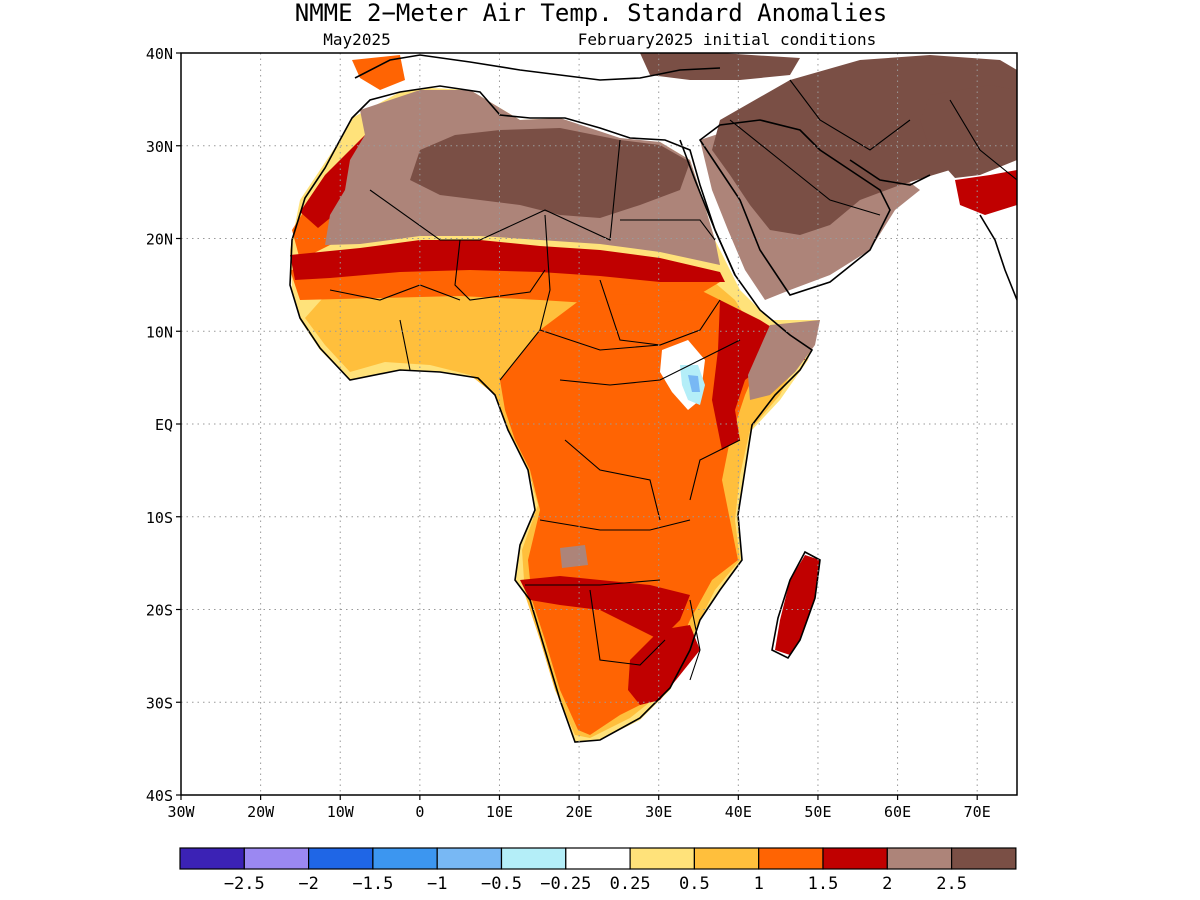 The height and width of the screenshot is (900, 1200). What do you see at coordinates (983, 140) in the screenshot?
I see `border-iran-pak` at bounding box center [983, 140].